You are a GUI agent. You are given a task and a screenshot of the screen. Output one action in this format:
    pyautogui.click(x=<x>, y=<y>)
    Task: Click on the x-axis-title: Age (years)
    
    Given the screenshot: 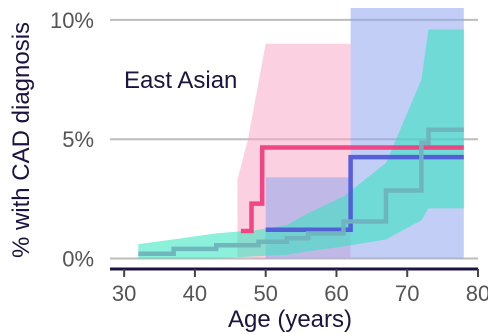 What is the action you would take?
    pyautogui.click(x=290, y=319)
    